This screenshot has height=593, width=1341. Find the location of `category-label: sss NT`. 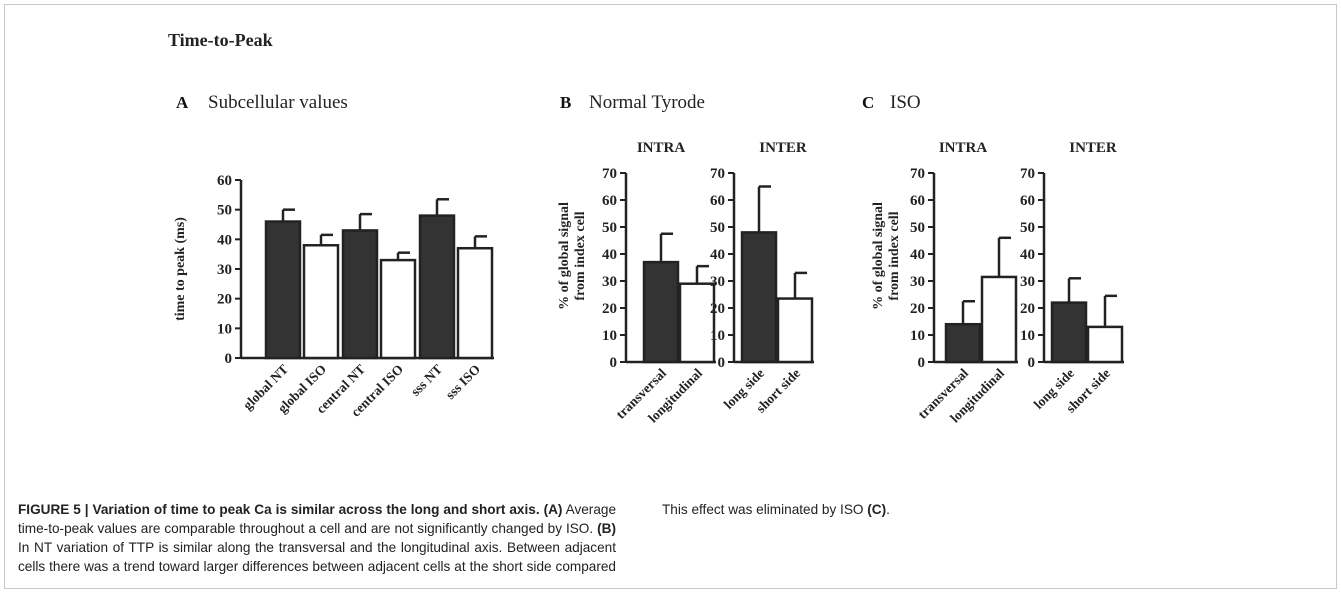

category-label: sss NT is located at coordinates (426, 380).